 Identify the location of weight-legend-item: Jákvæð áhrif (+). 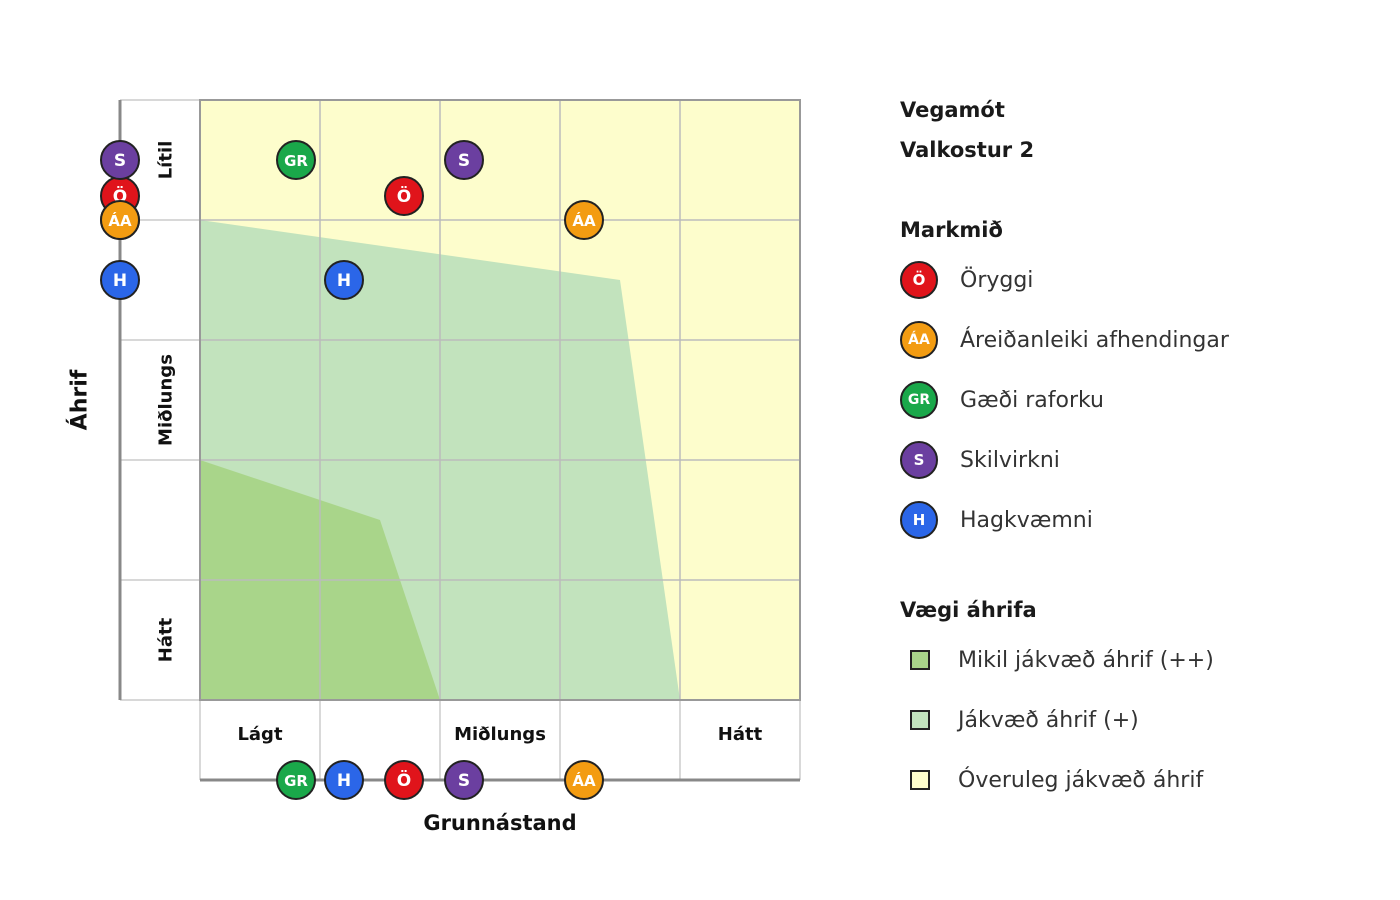
(1019, 720).